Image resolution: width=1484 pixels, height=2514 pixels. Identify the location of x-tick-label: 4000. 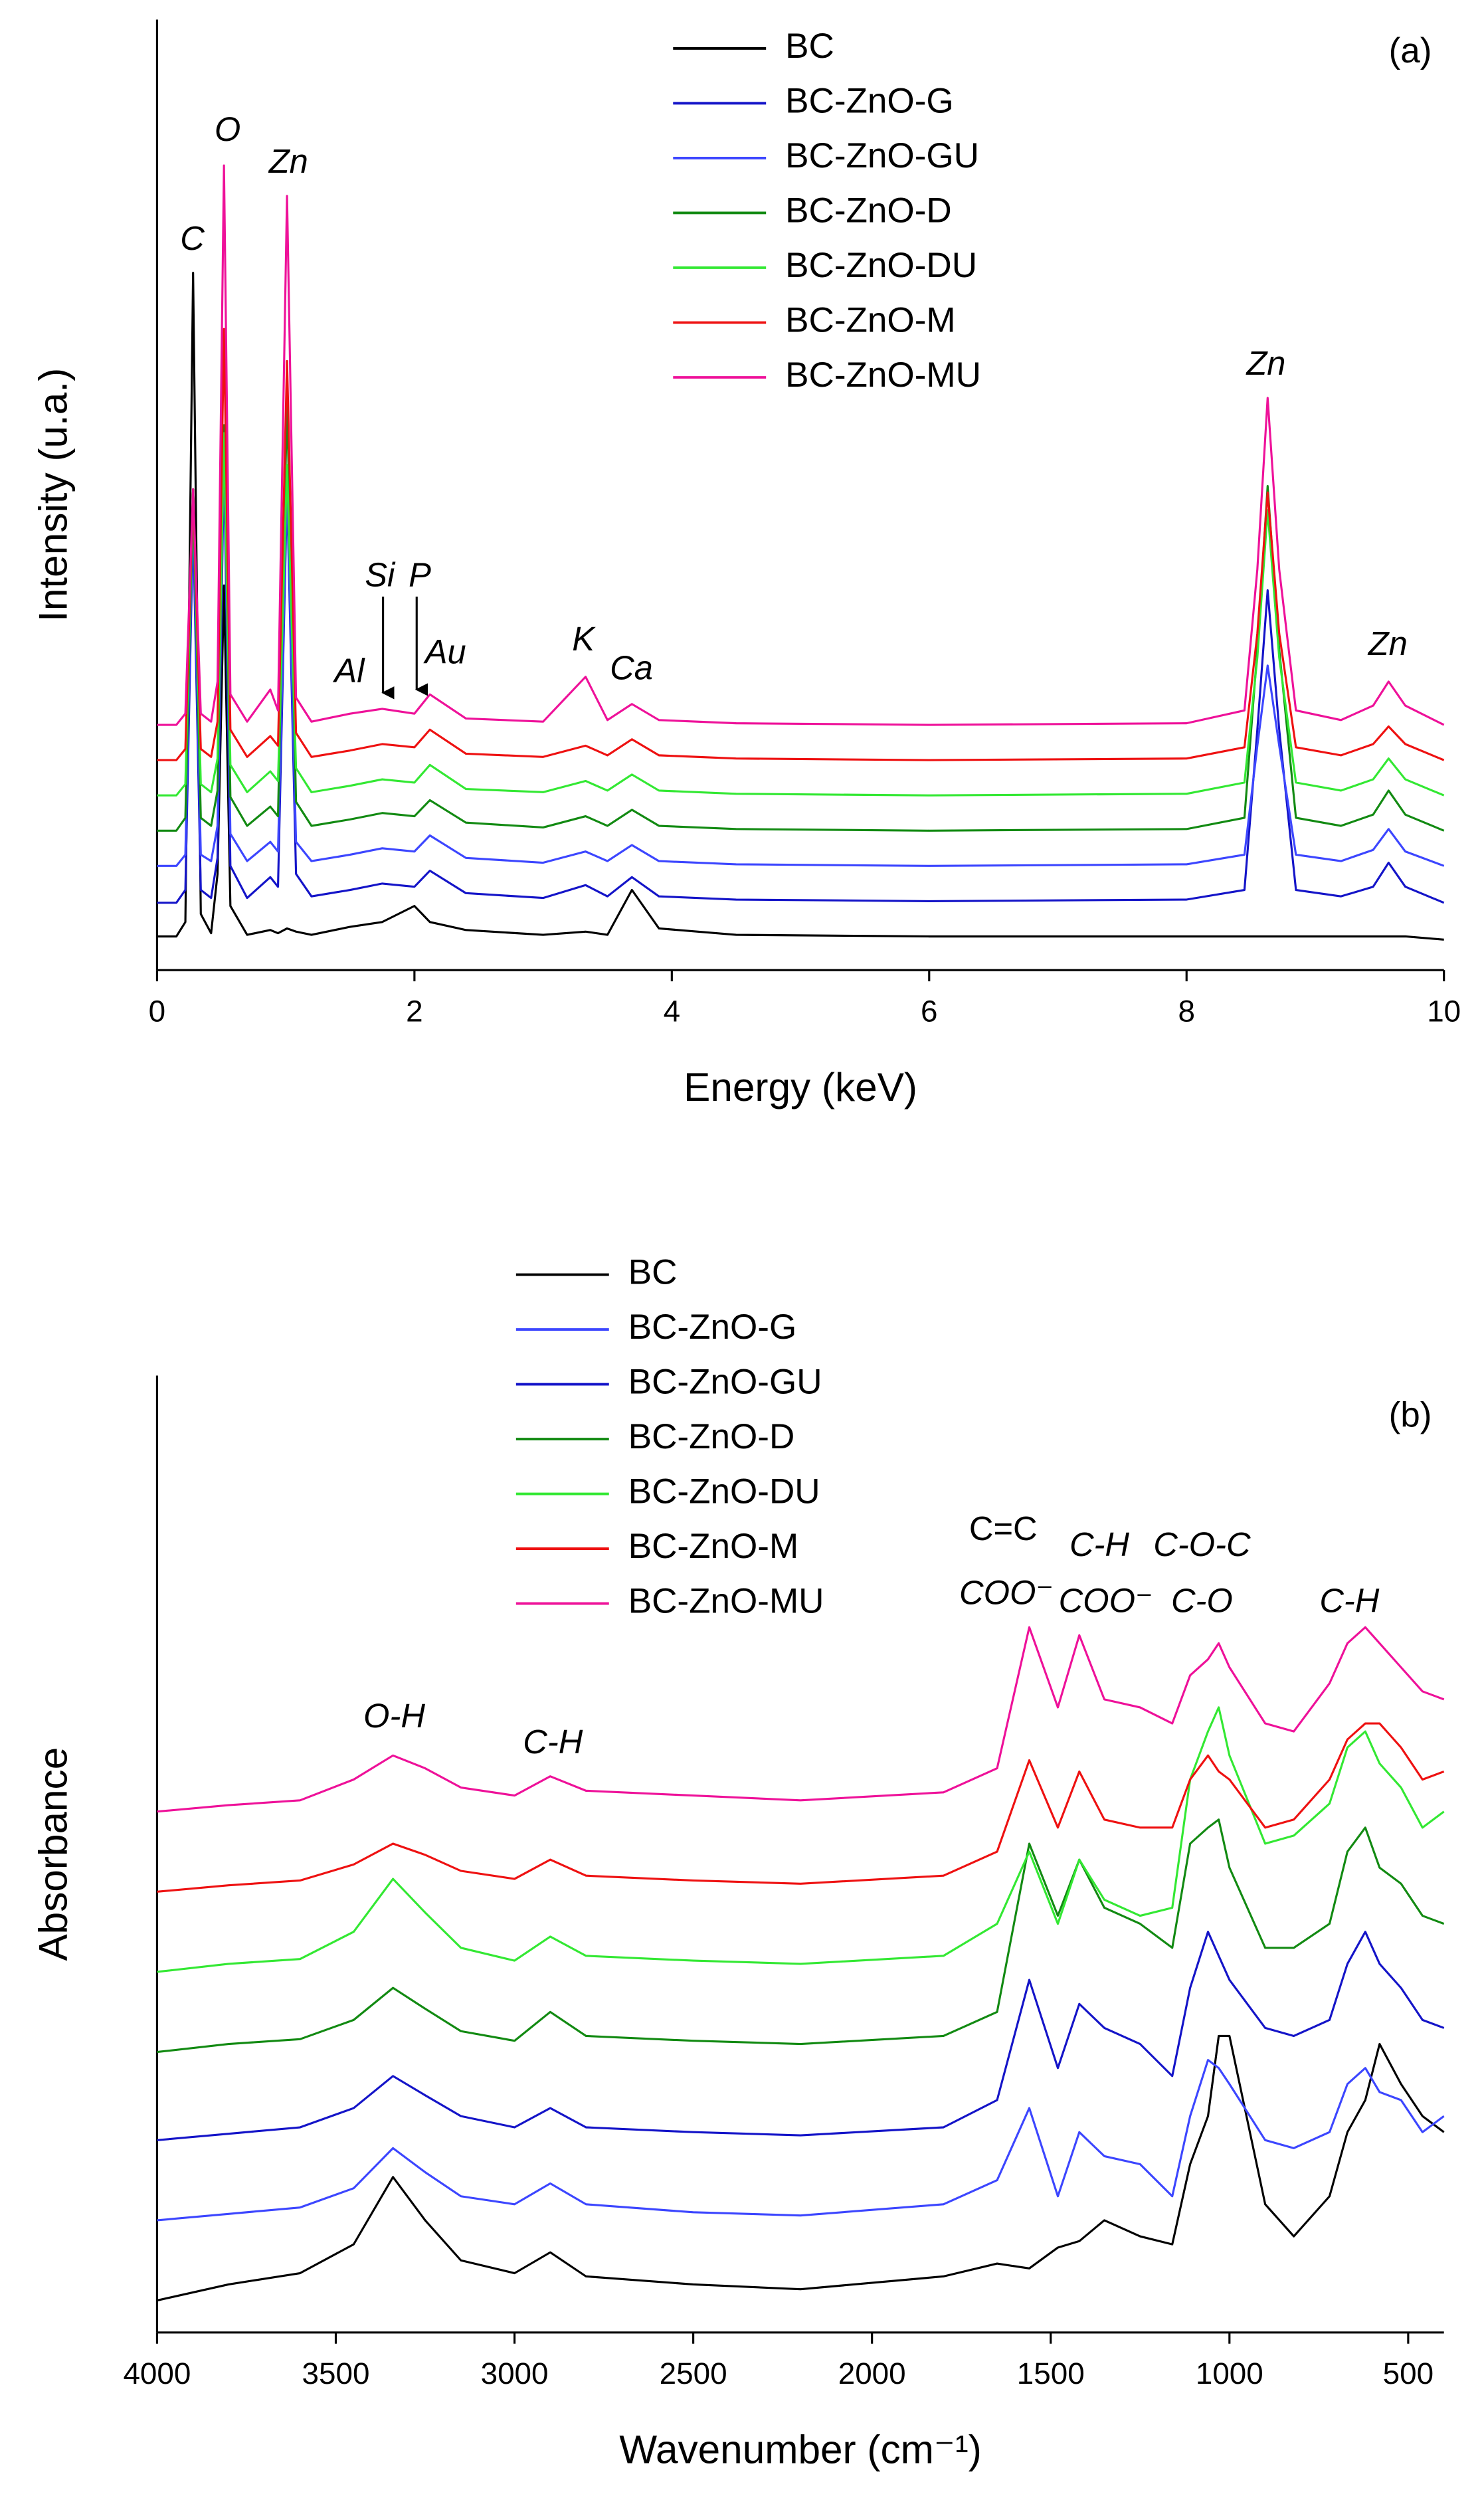
(157, 2373).